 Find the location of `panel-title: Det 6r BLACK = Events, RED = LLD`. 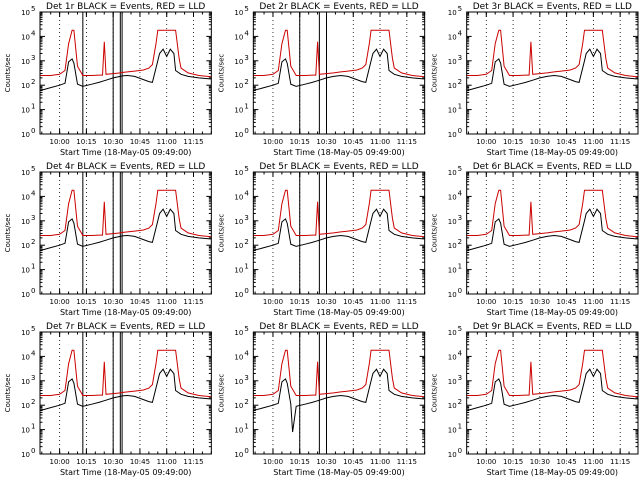

panel-title: Det 6r BLACK = Events, RED = LLD is located at coordinates (552, 167).